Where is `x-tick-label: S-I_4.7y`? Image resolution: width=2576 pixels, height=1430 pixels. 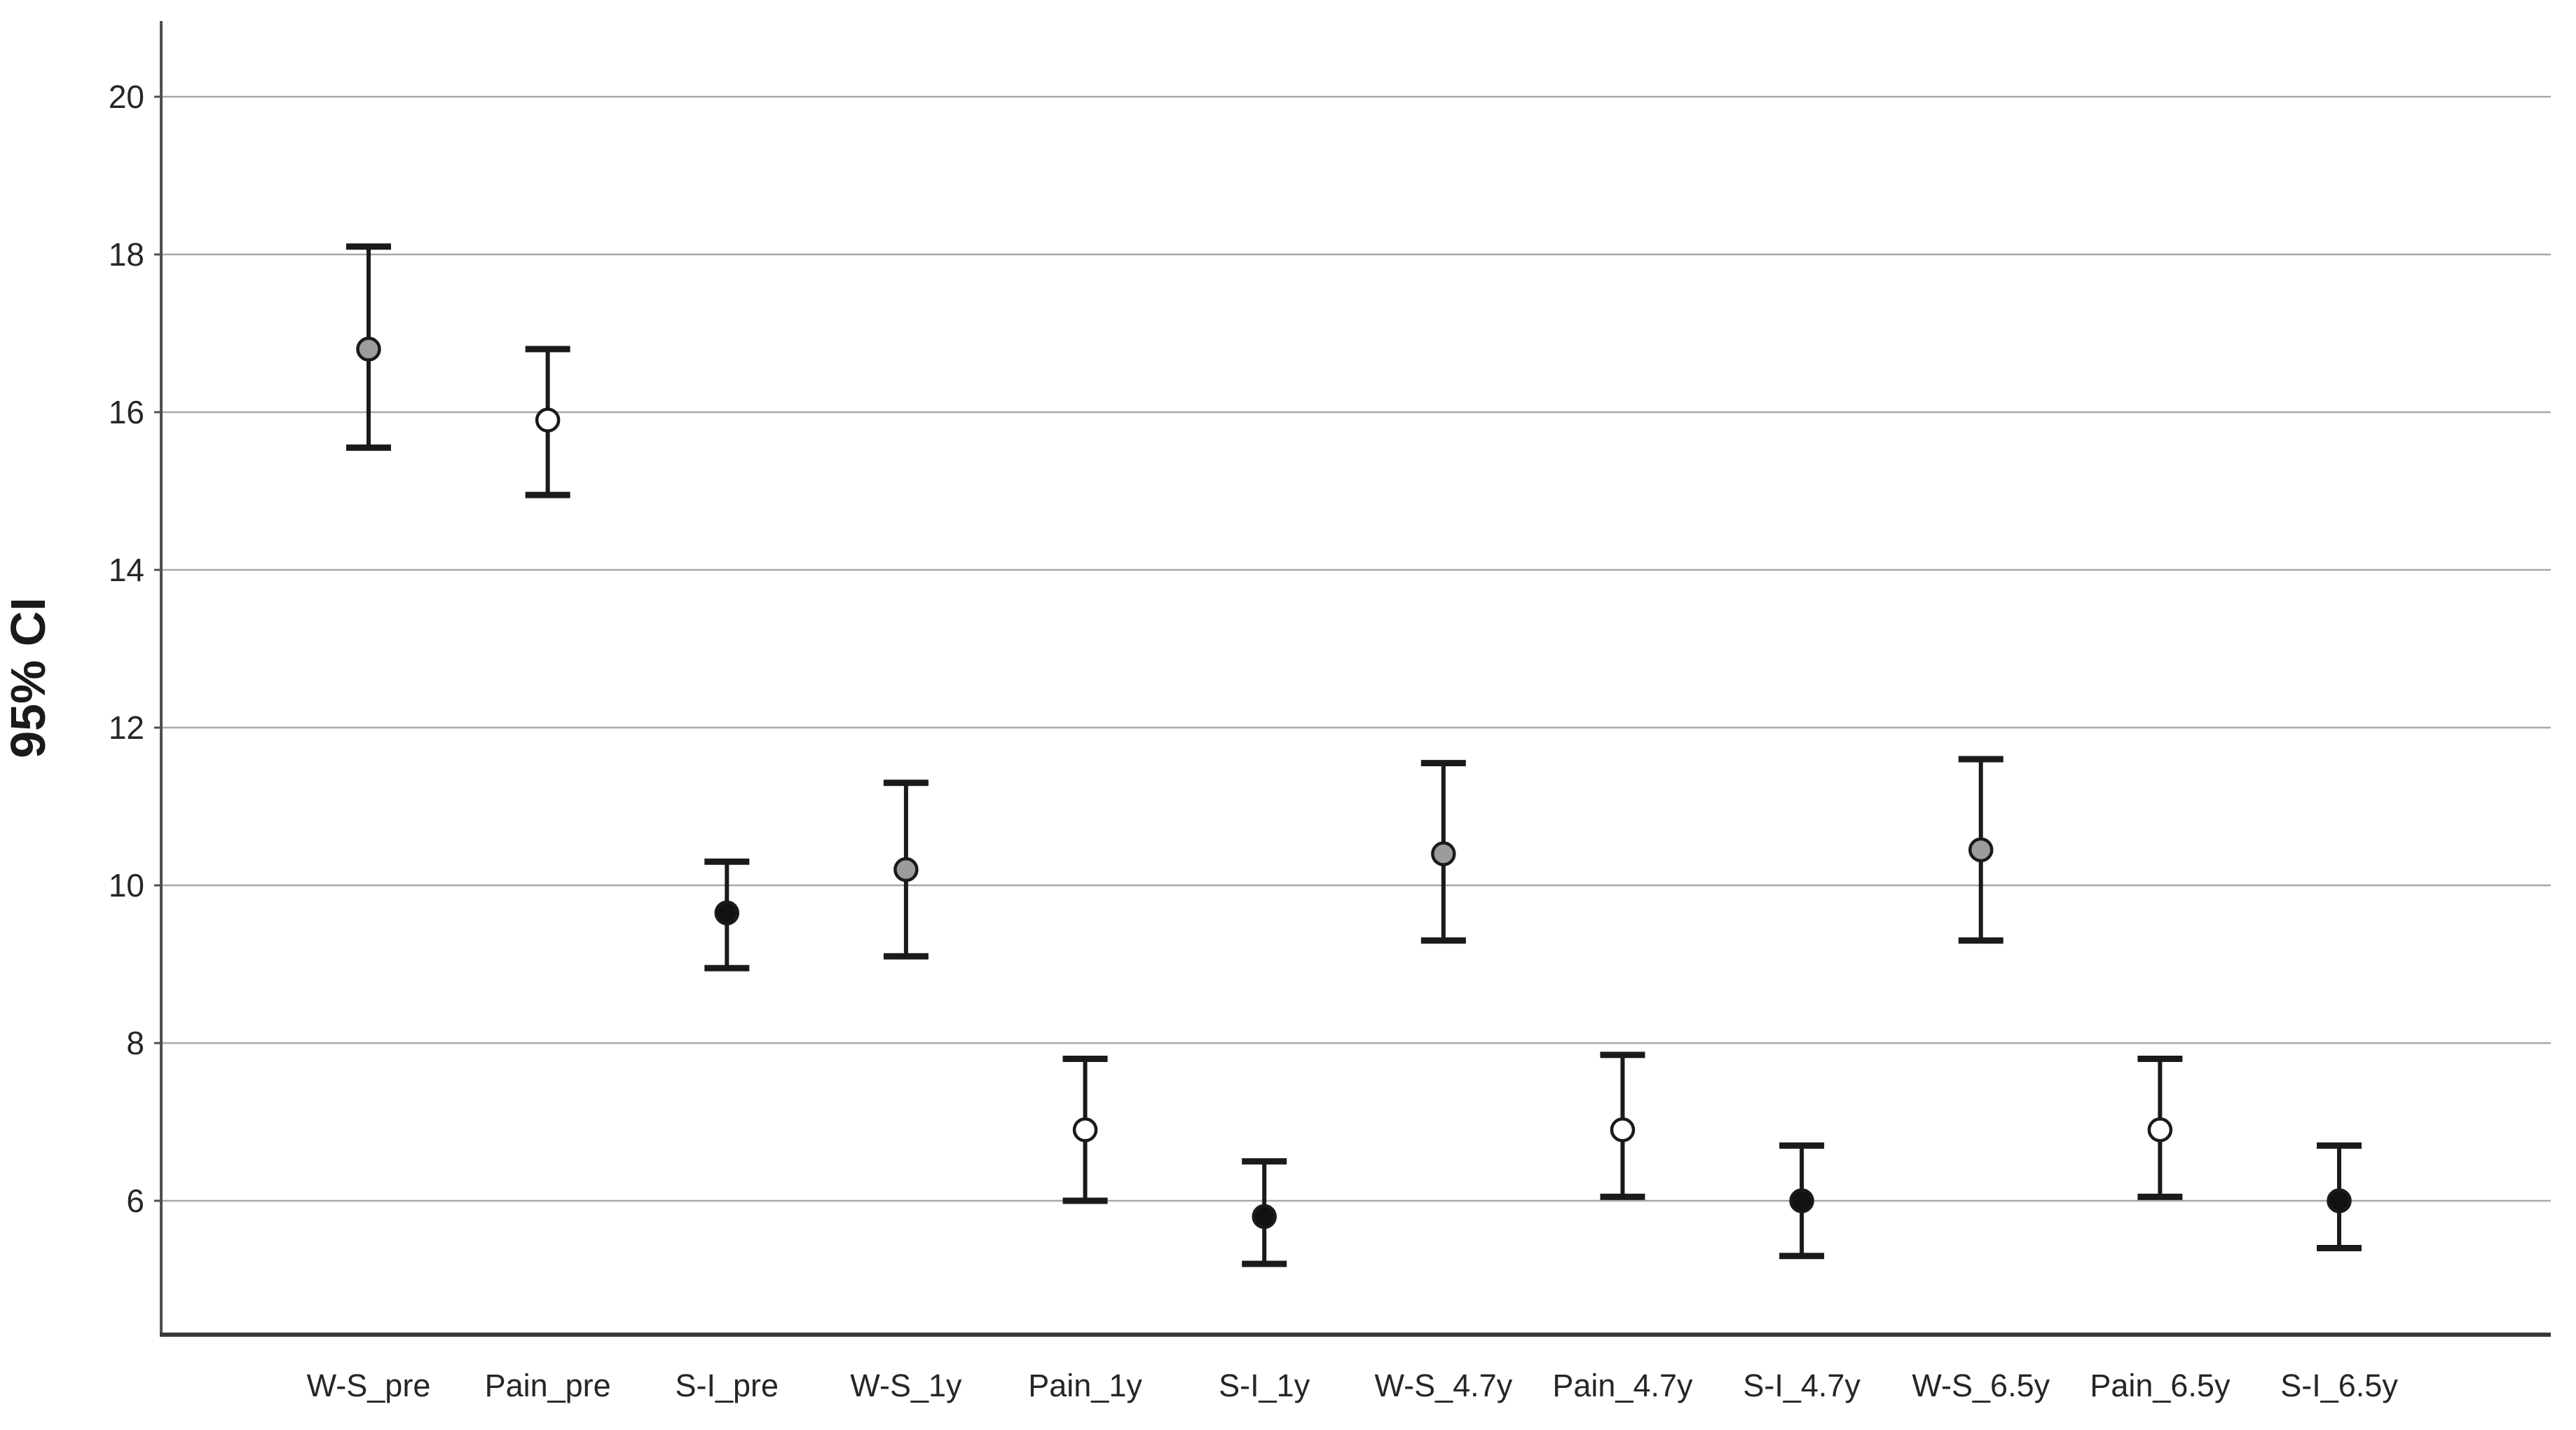
x-tick-label: S-I_4.7y is located at coordinates (1802, 1385).